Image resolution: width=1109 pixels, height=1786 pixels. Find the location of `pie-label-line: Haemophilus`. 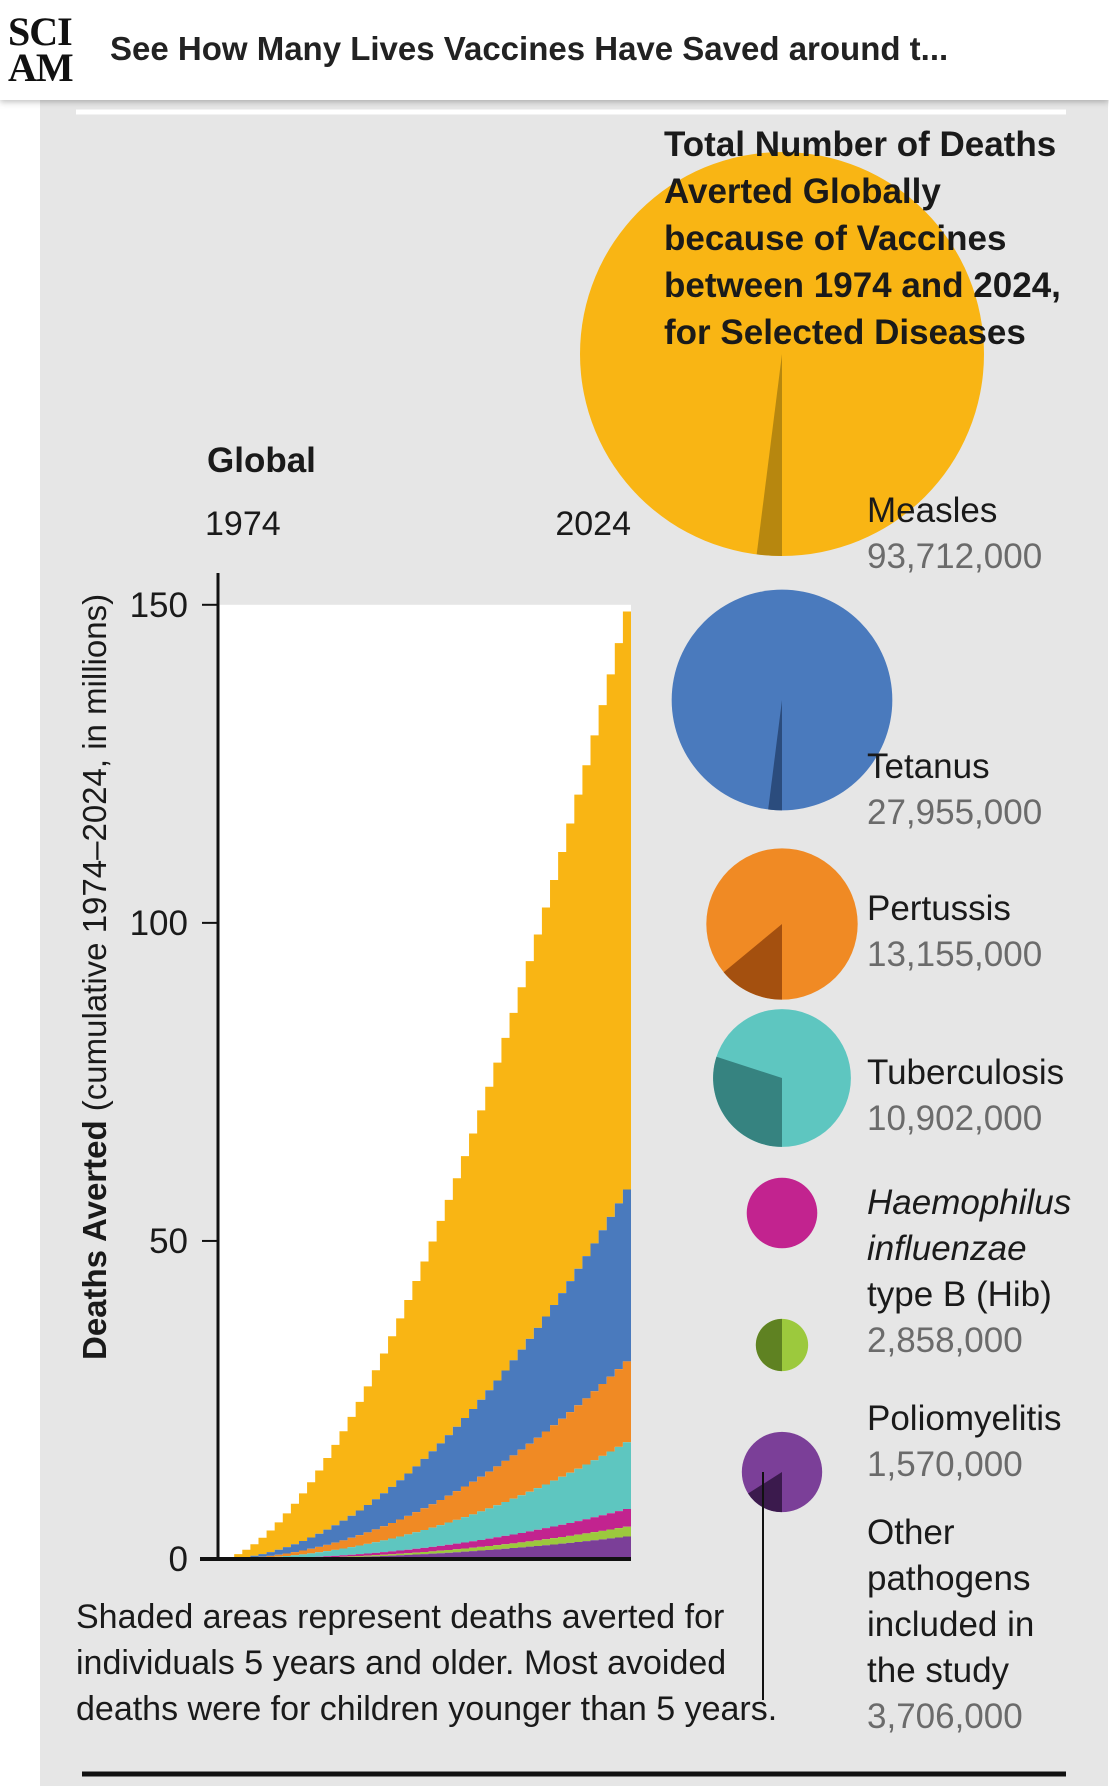

pie-label-line: Haemophilus is located at coordinates (969, 1202).